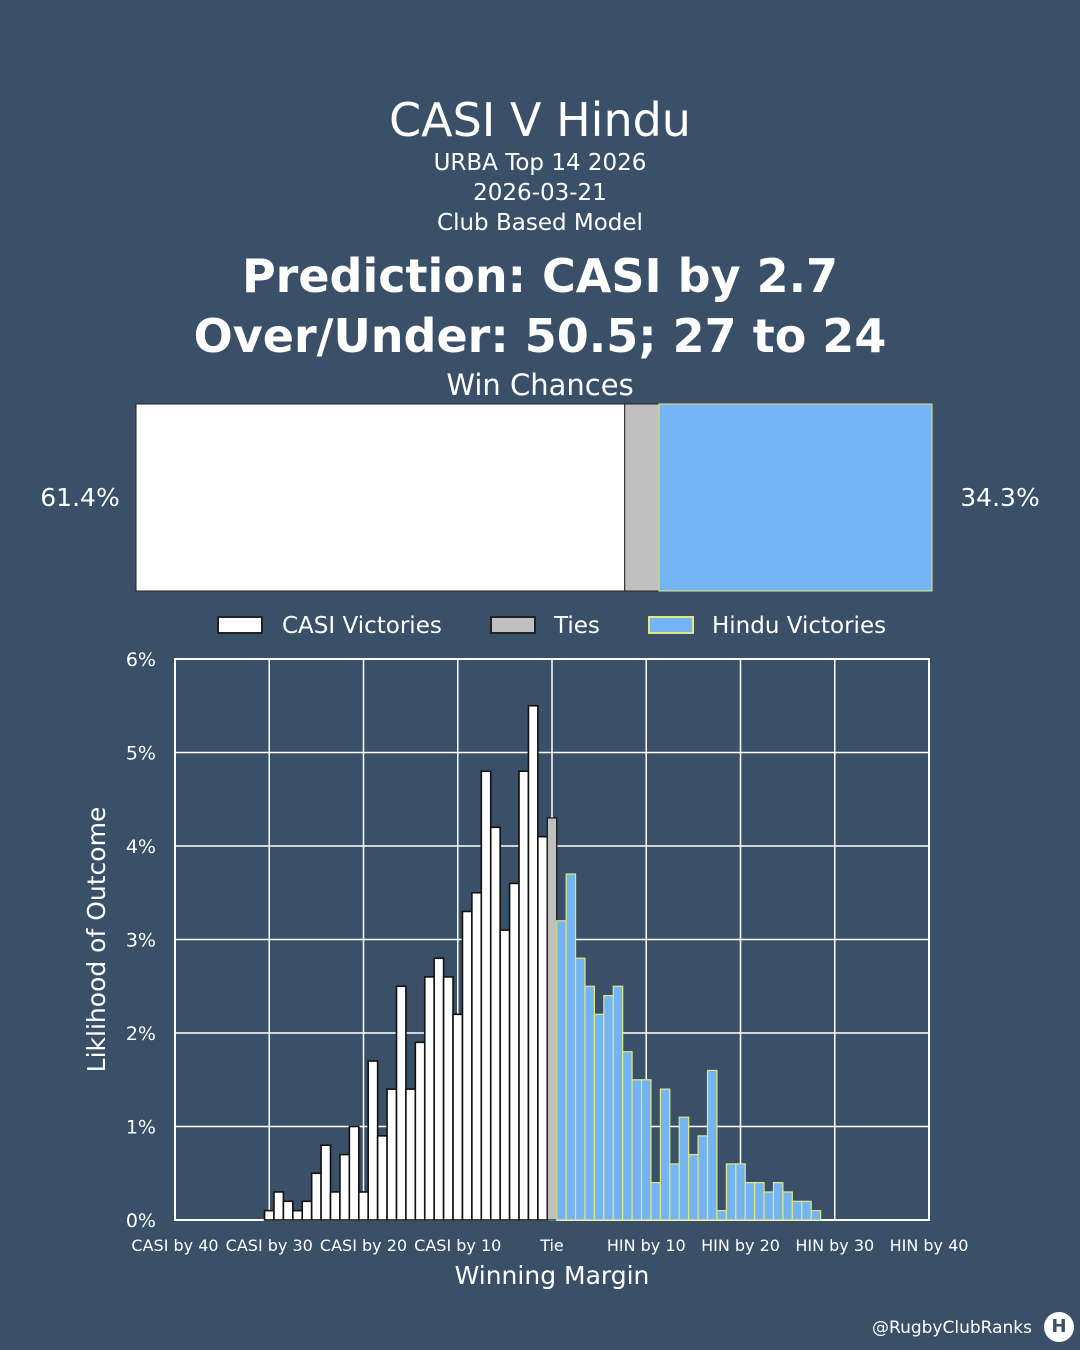  Describe the element at coordinates (642, 497) in the screenshot. I see `win-bar-tie-segment` at that location.